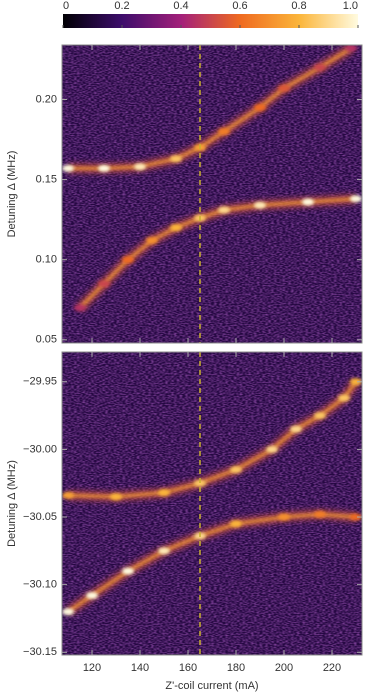  Describe the element at coordinates (46, 179) in the screenshot. I see `y-tick-label: 0.15` at that location.